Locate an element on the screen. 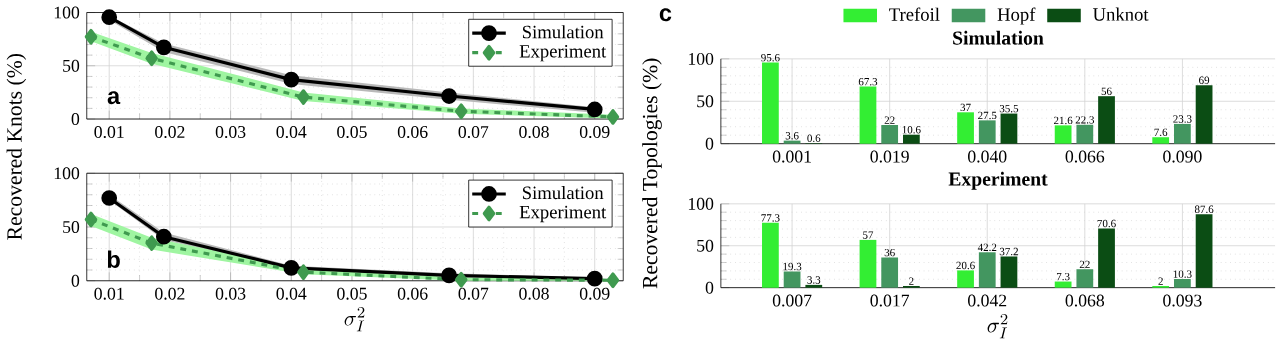  data-label: 77.3 is located at coordinates (770, 218).